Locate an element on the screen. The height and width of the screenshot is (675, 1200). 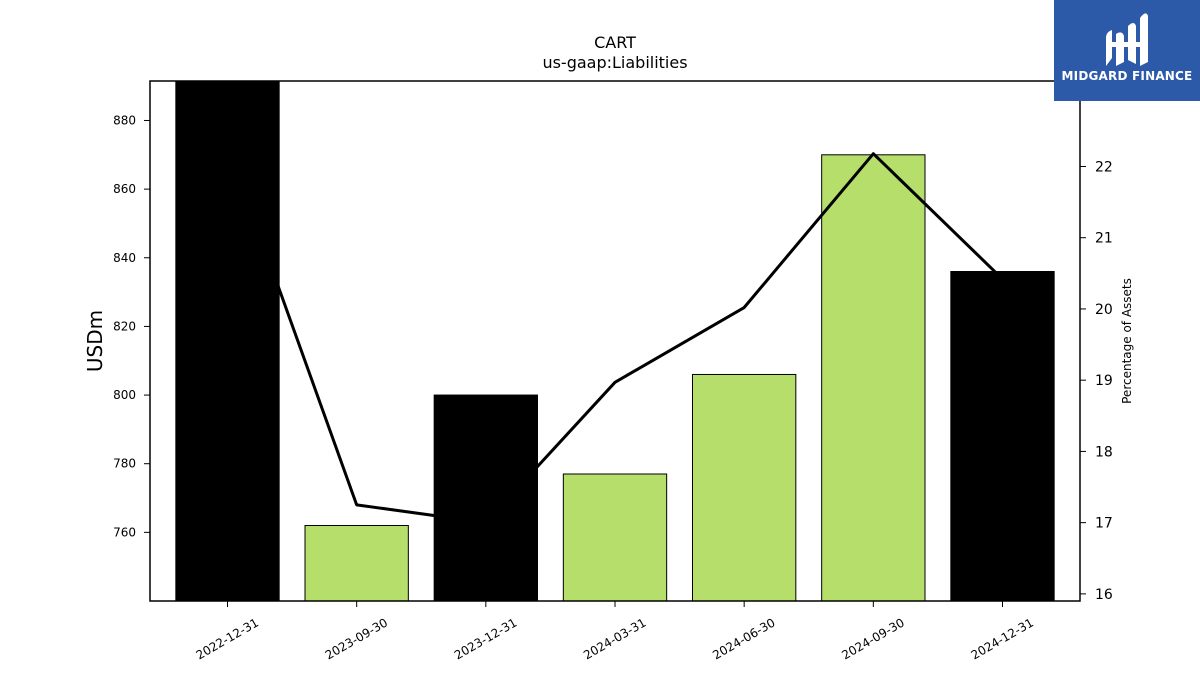
y2-tick-label: 21 is located at coordinates (1104, 239).